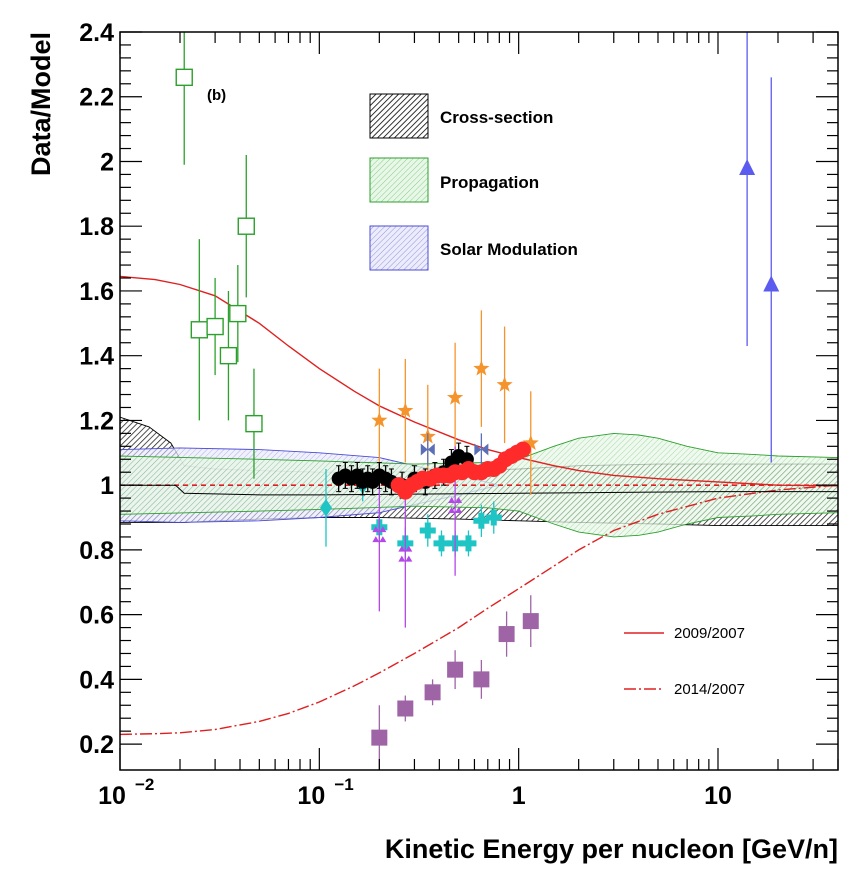 This screenshot has height=876, width=868. What do you see at coordinates (496, 117) in the screenshot?
I see `legend-label-cross-section: Cross-section` at bounding box center [496, 117].